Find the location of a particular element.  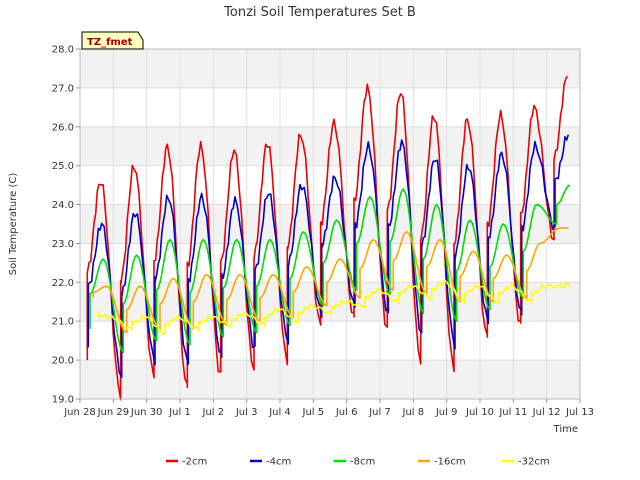

y-axis-ticks: 19.0 20.0 21.0 22.0 23.0 24.0 25.0 26.0 27.0 28.0 is located at coordinates (66, 225).